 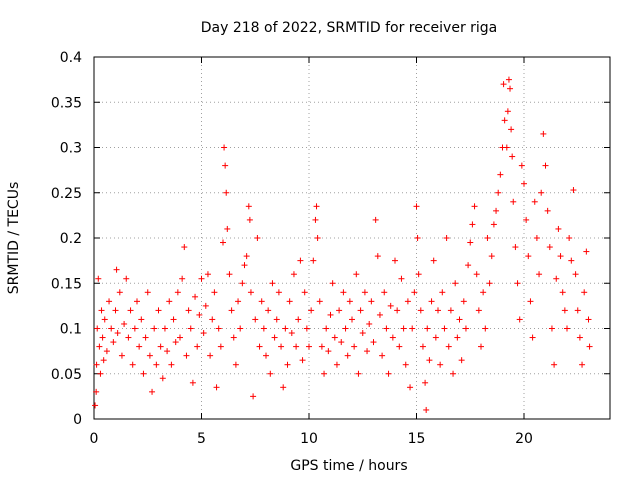 What do you see at coordinates (66, 103) in the screenshot?
I see `y-tick-label: 0.35` at bounding box center [66, 103].